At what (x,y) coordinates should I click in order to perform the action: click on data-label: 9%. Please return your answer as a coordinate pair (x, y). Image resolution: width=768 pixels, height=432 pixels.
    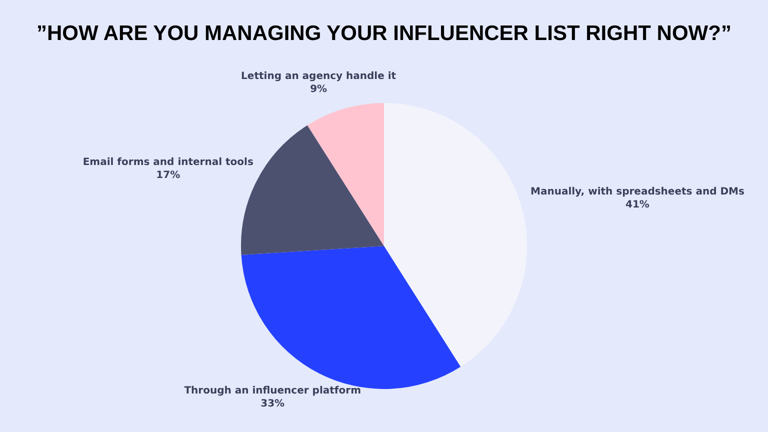
    Looking at the image, I should click on (319, 89).